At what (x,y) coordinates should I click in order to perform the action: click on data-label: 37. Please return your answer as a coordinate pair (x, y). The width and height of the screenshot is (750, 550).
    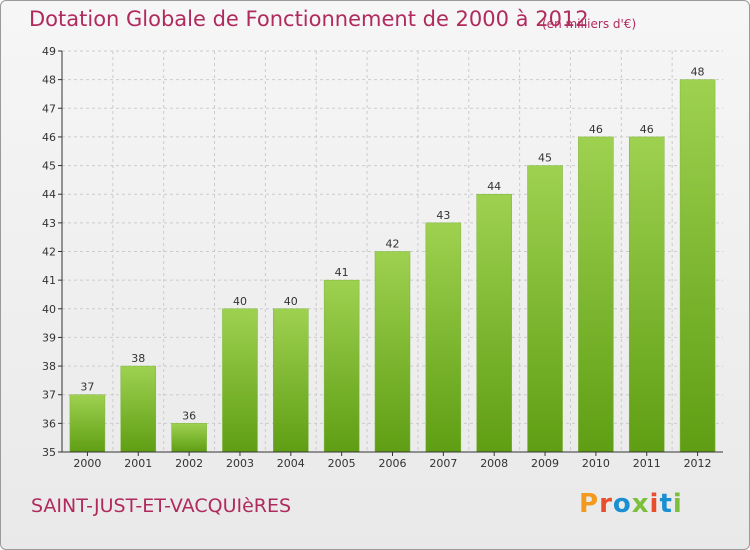
    Looking at the image, I should click on (87, 387).